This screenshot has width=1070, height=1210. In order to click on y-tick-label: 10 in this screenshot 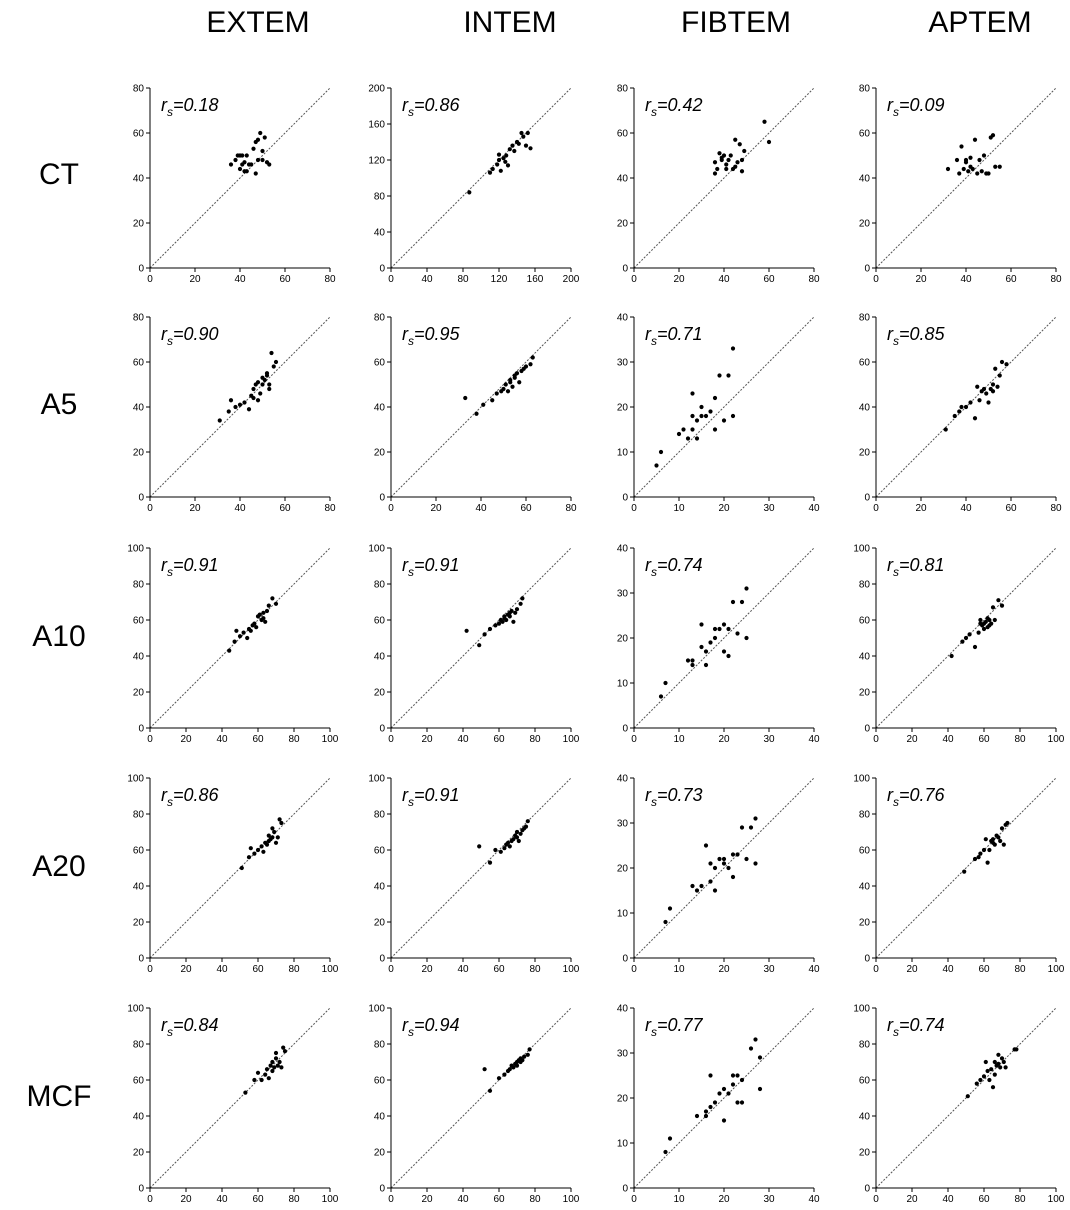, I will do `click(623, 914)`.